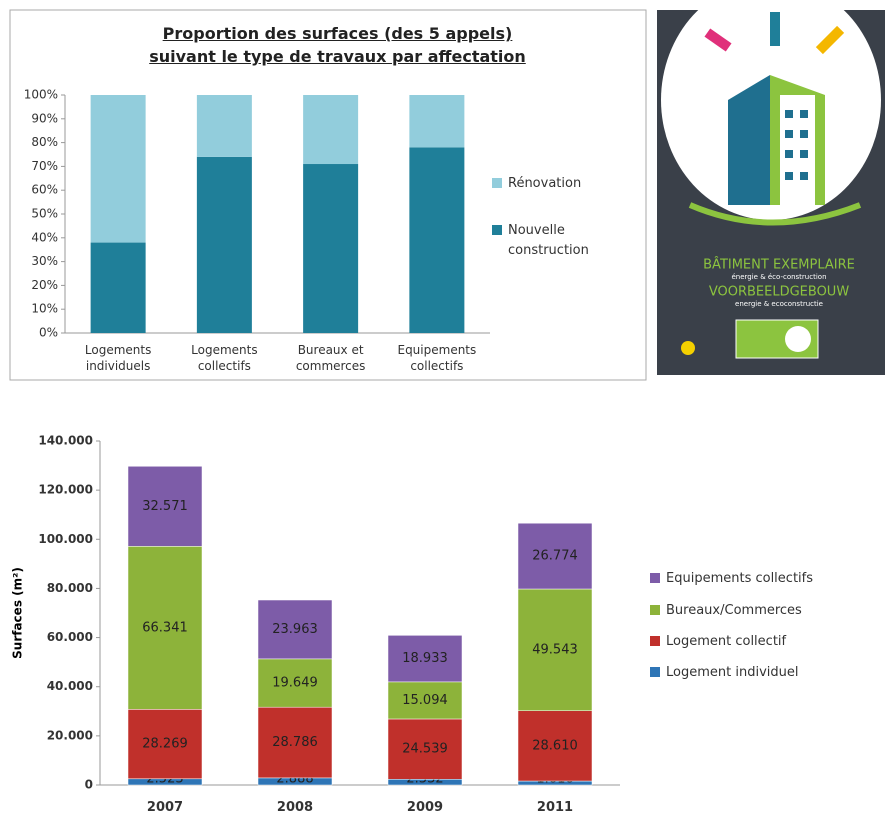 The image size is (885, 821). Describe the element at coordinates (778, 277) in the screenshot. I see `logo-subtitle: énergie & éco-construction` at that location.